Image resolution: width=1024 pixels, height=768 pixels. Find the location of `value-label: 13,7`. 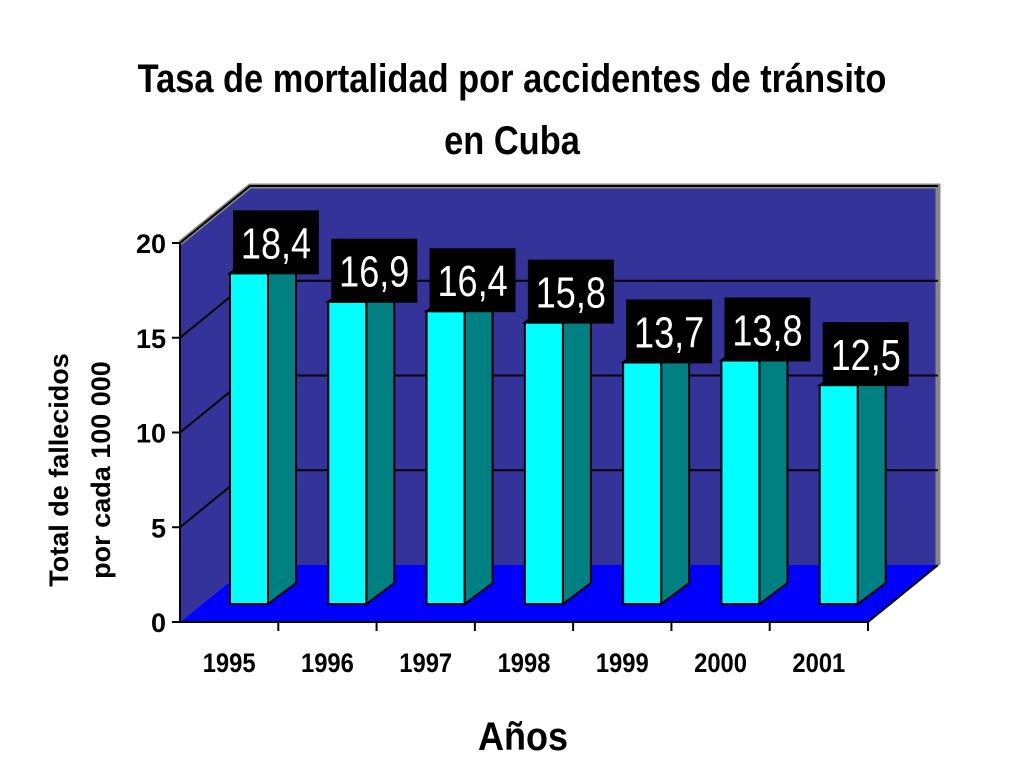

value-label: 13,7 is located at coordinates (669, 332).